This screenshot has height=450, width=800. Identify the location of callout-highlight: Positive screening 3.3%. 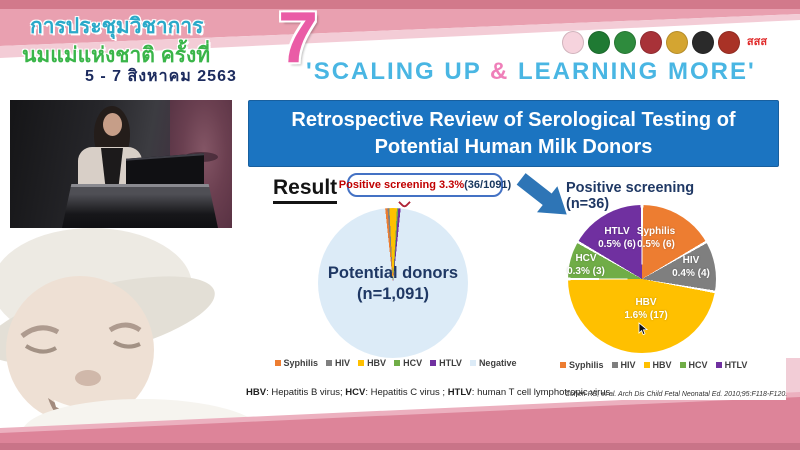
(401, 185).